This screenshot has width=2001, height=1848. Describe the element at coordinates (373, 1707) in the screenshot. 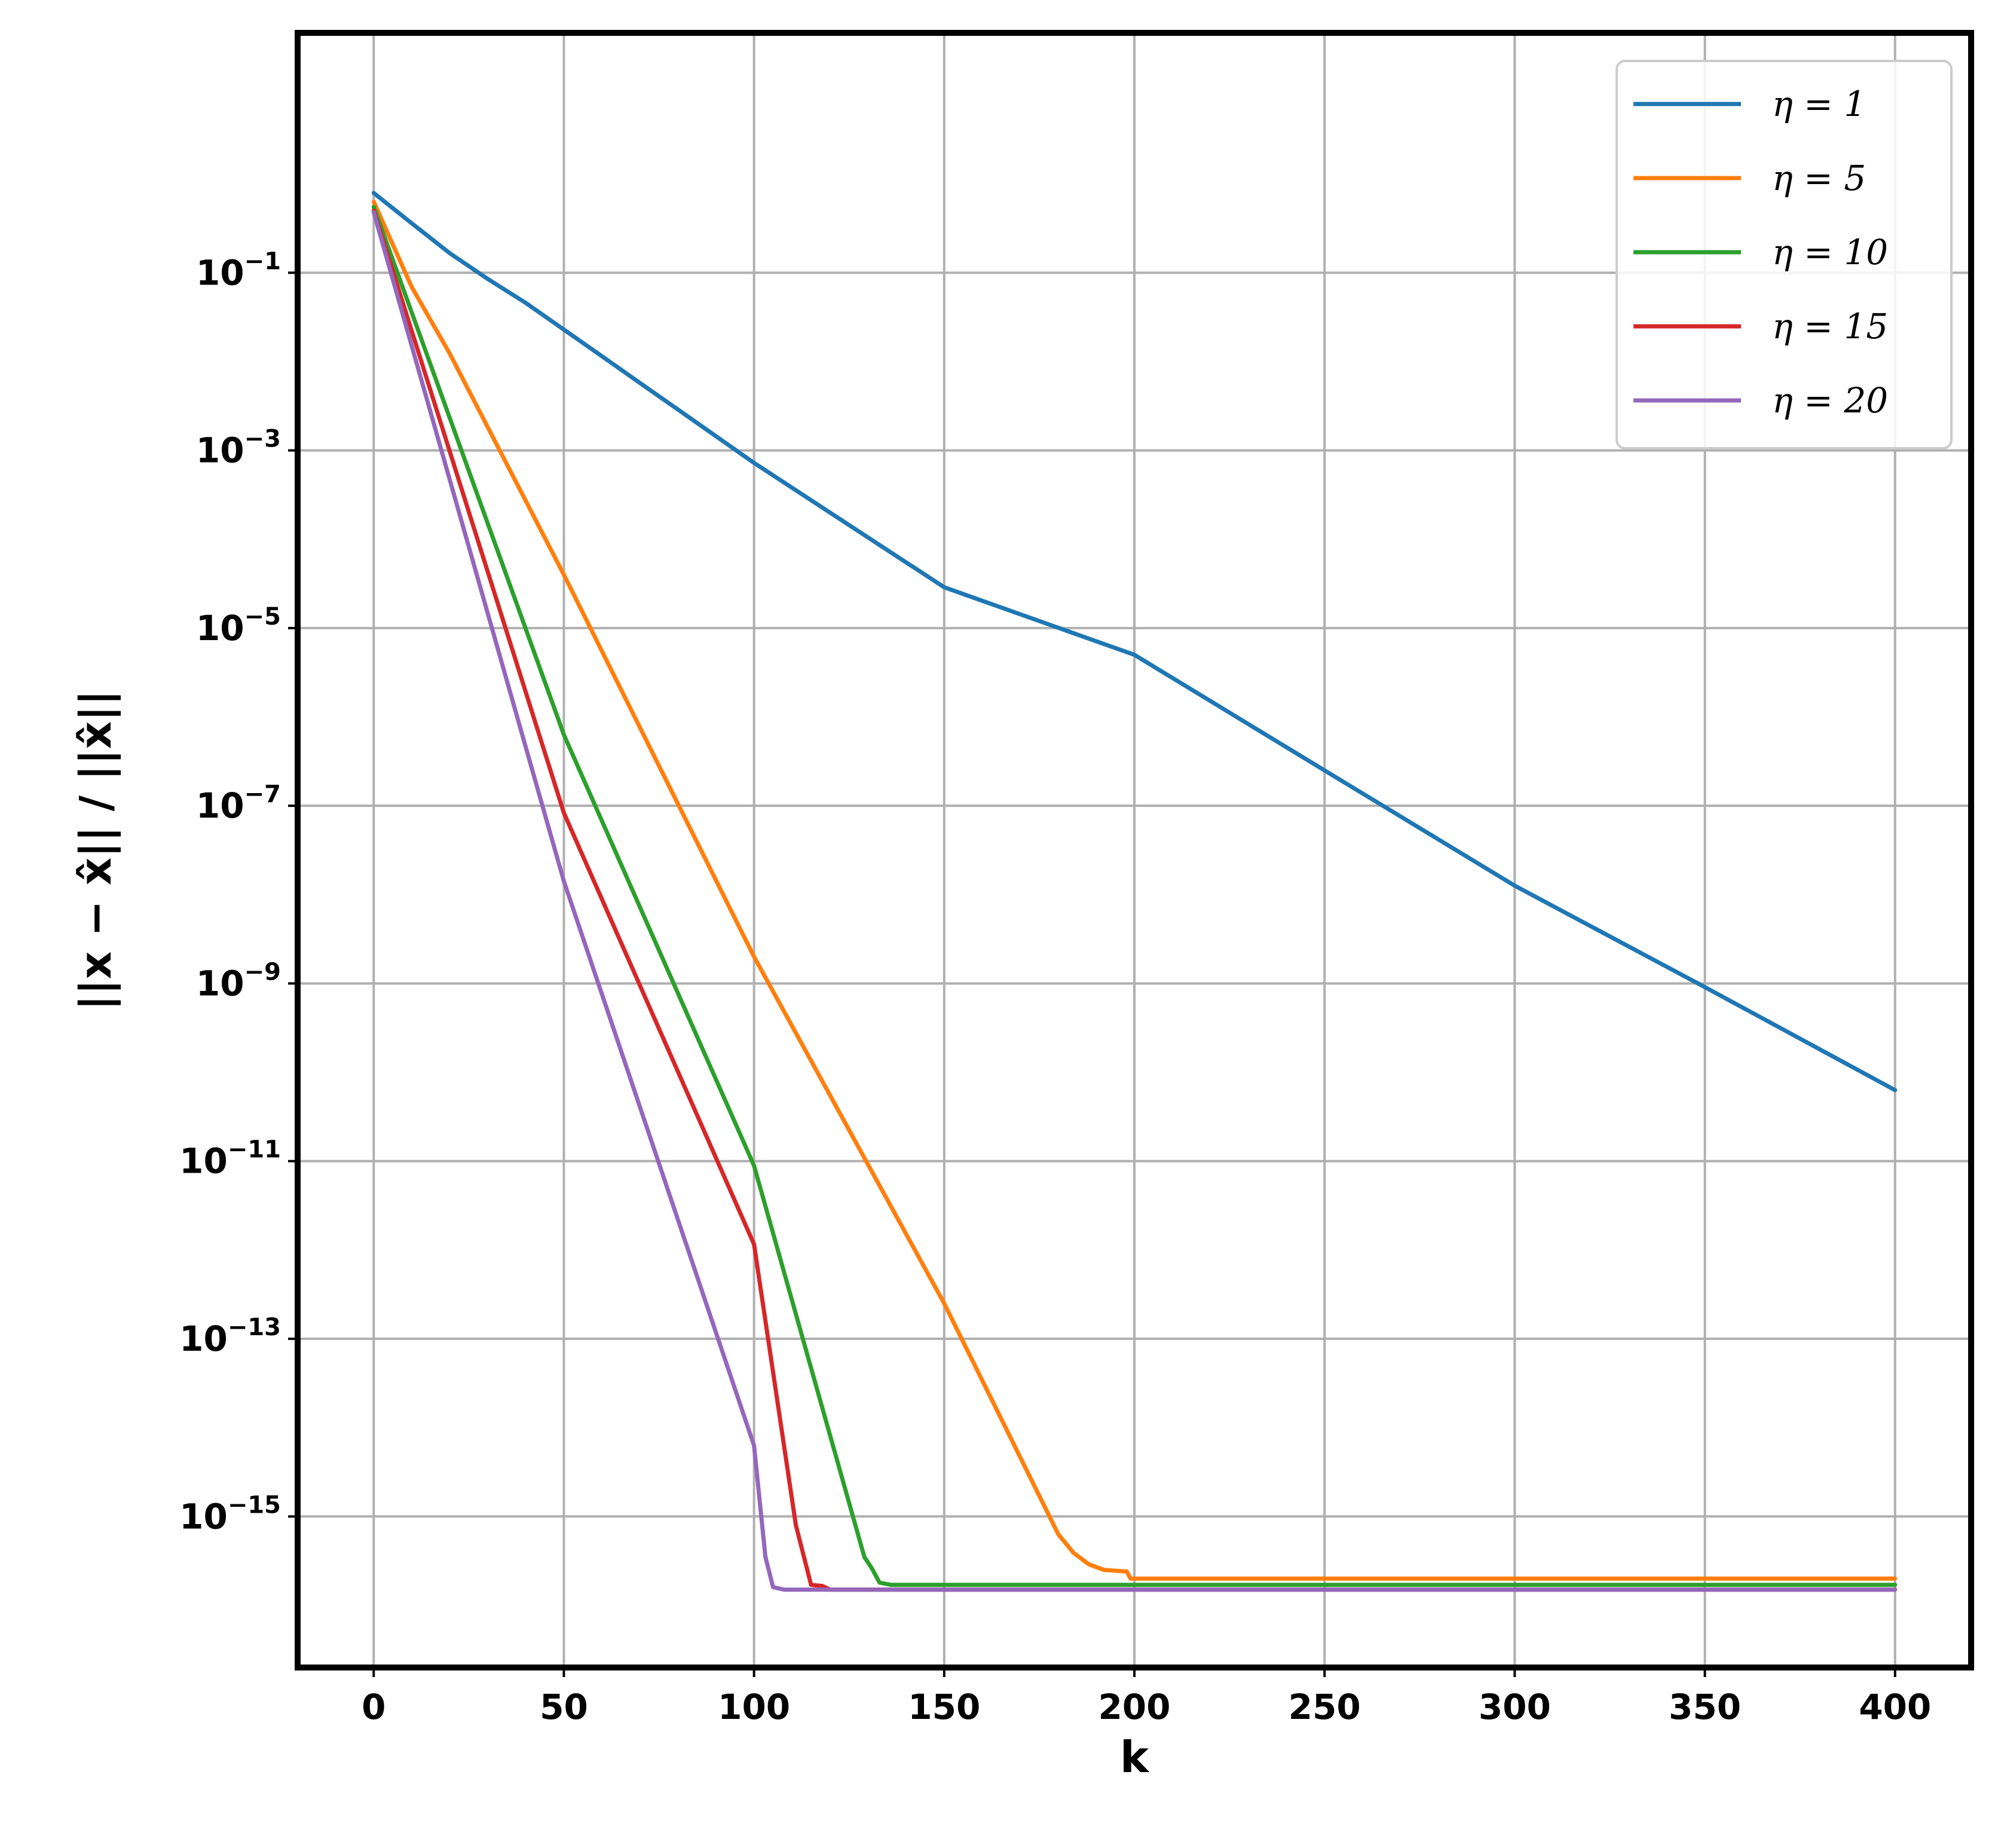

I see `x-tick-label: 0` at that location.